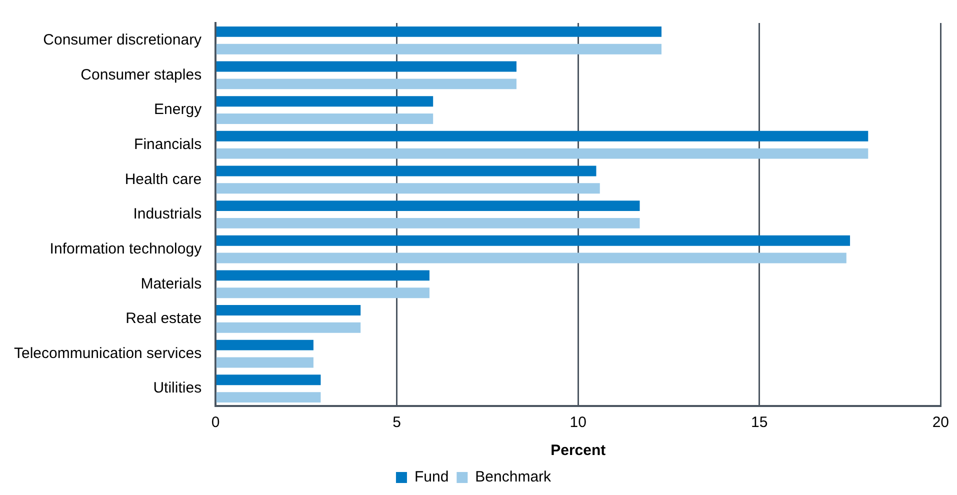  Describe the element at coordinates (168, 145) in the screenshot. I see `y-tick-label: Financials` at that location.